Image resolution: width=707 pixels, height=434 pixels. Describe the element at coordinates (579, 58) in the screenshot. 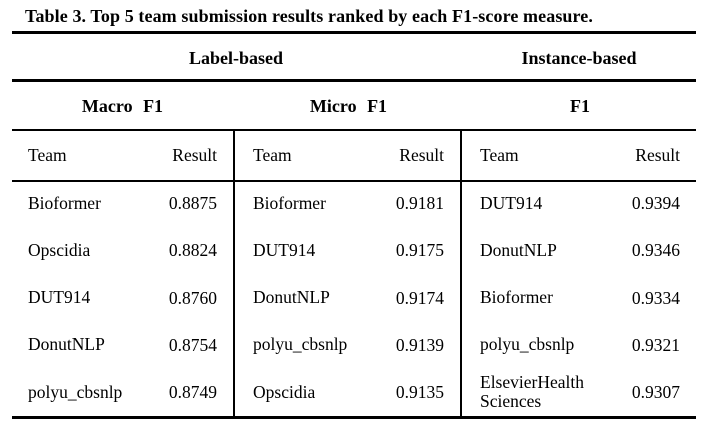

I see `group-header-instance-based: Instance-based` at that location.